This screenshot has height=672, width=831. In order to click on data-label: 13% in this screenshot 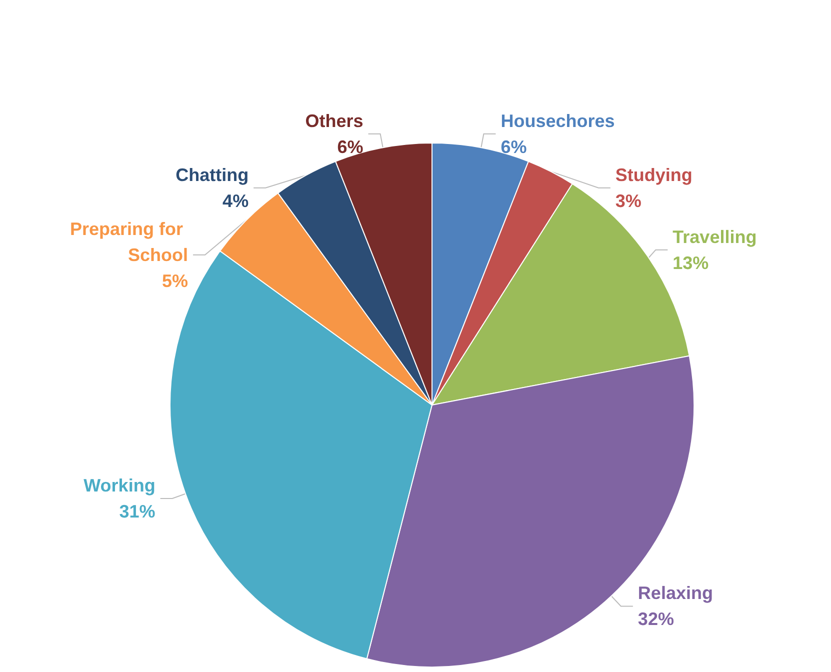, I will do `click(690, 262)`.